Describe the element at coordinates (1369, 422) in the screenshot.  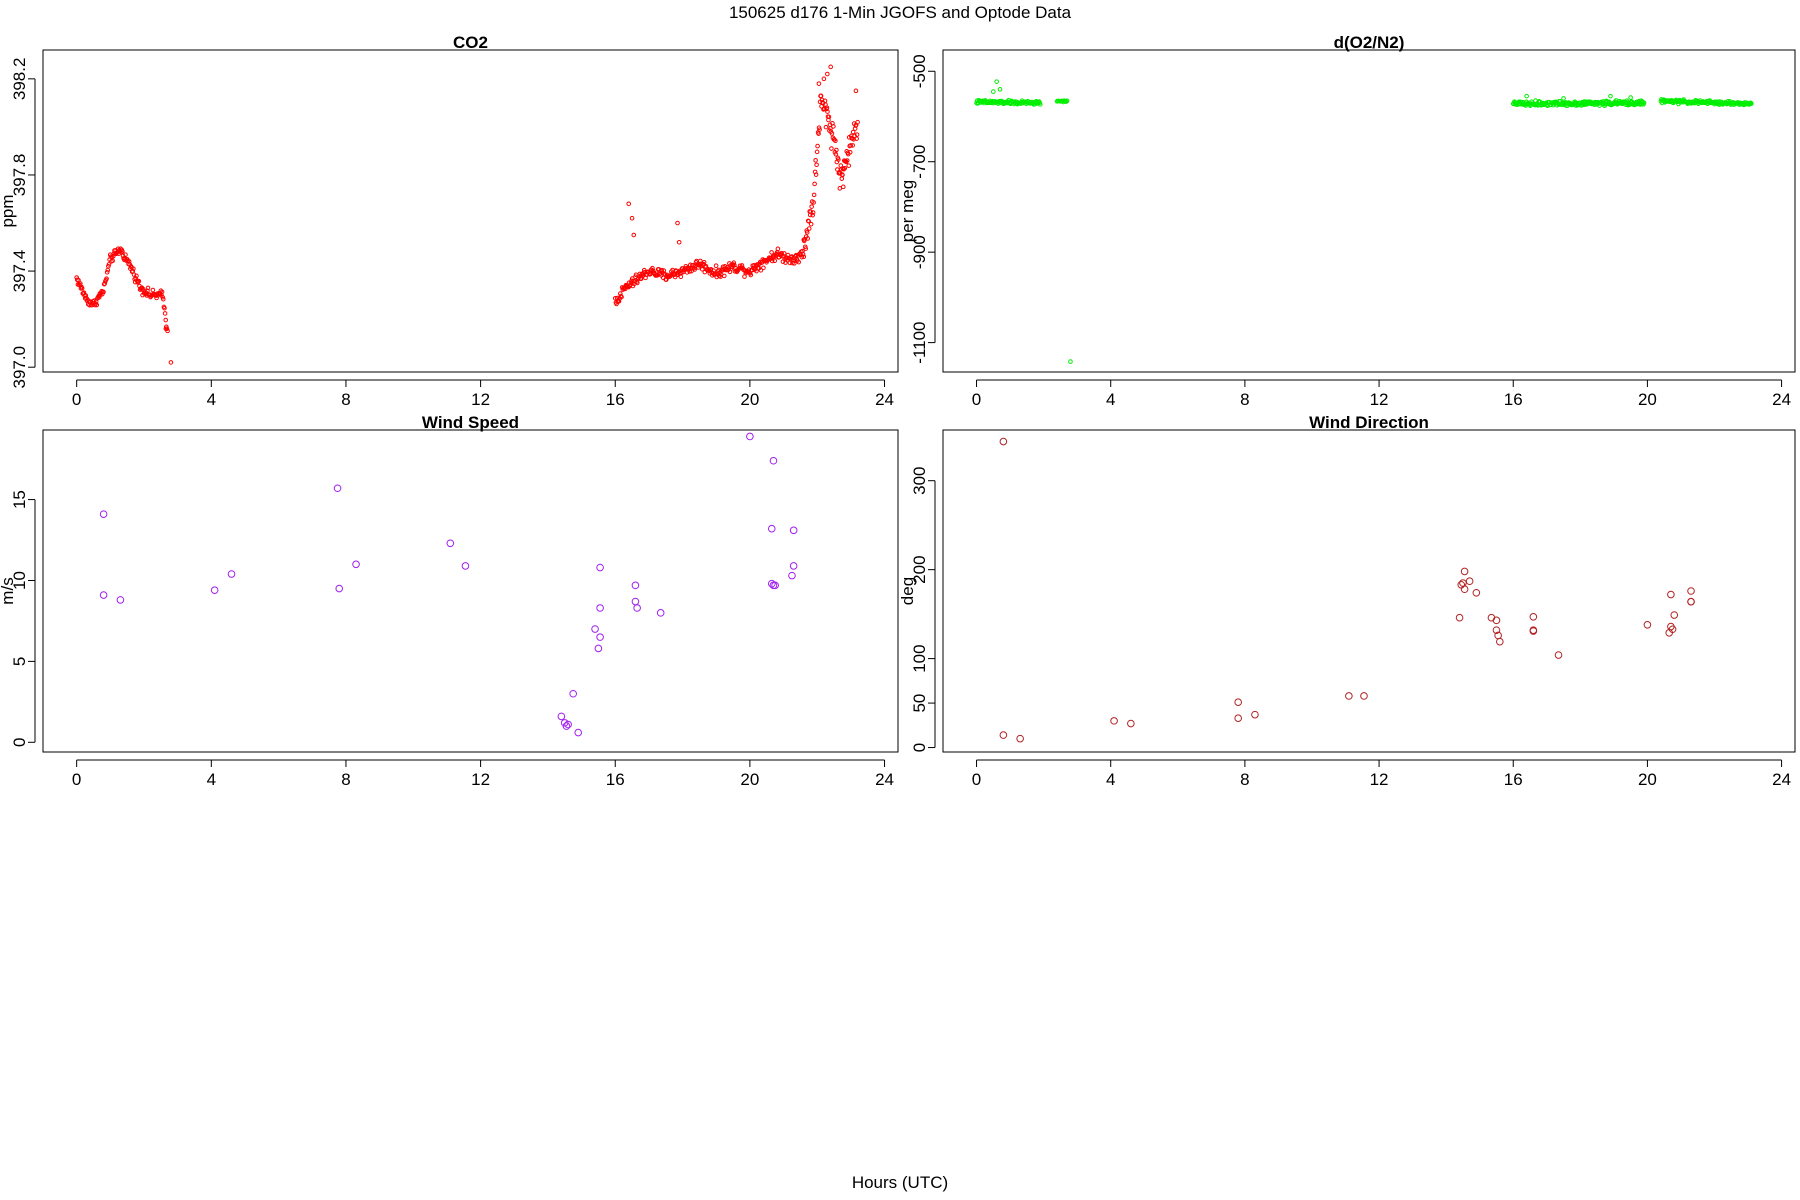
I see `chart-title: Wind Direction` at that location.